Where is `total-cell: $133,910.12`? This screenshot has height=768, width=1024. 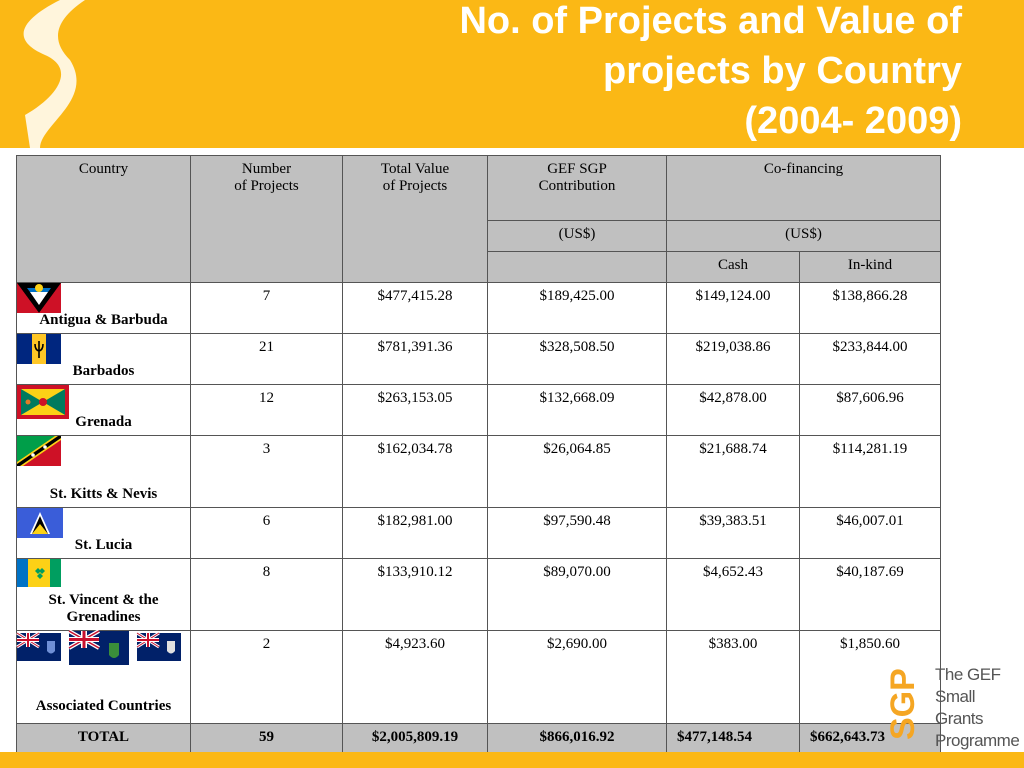
total-cell: $133,910.12 is located at coordinates (415, 594).